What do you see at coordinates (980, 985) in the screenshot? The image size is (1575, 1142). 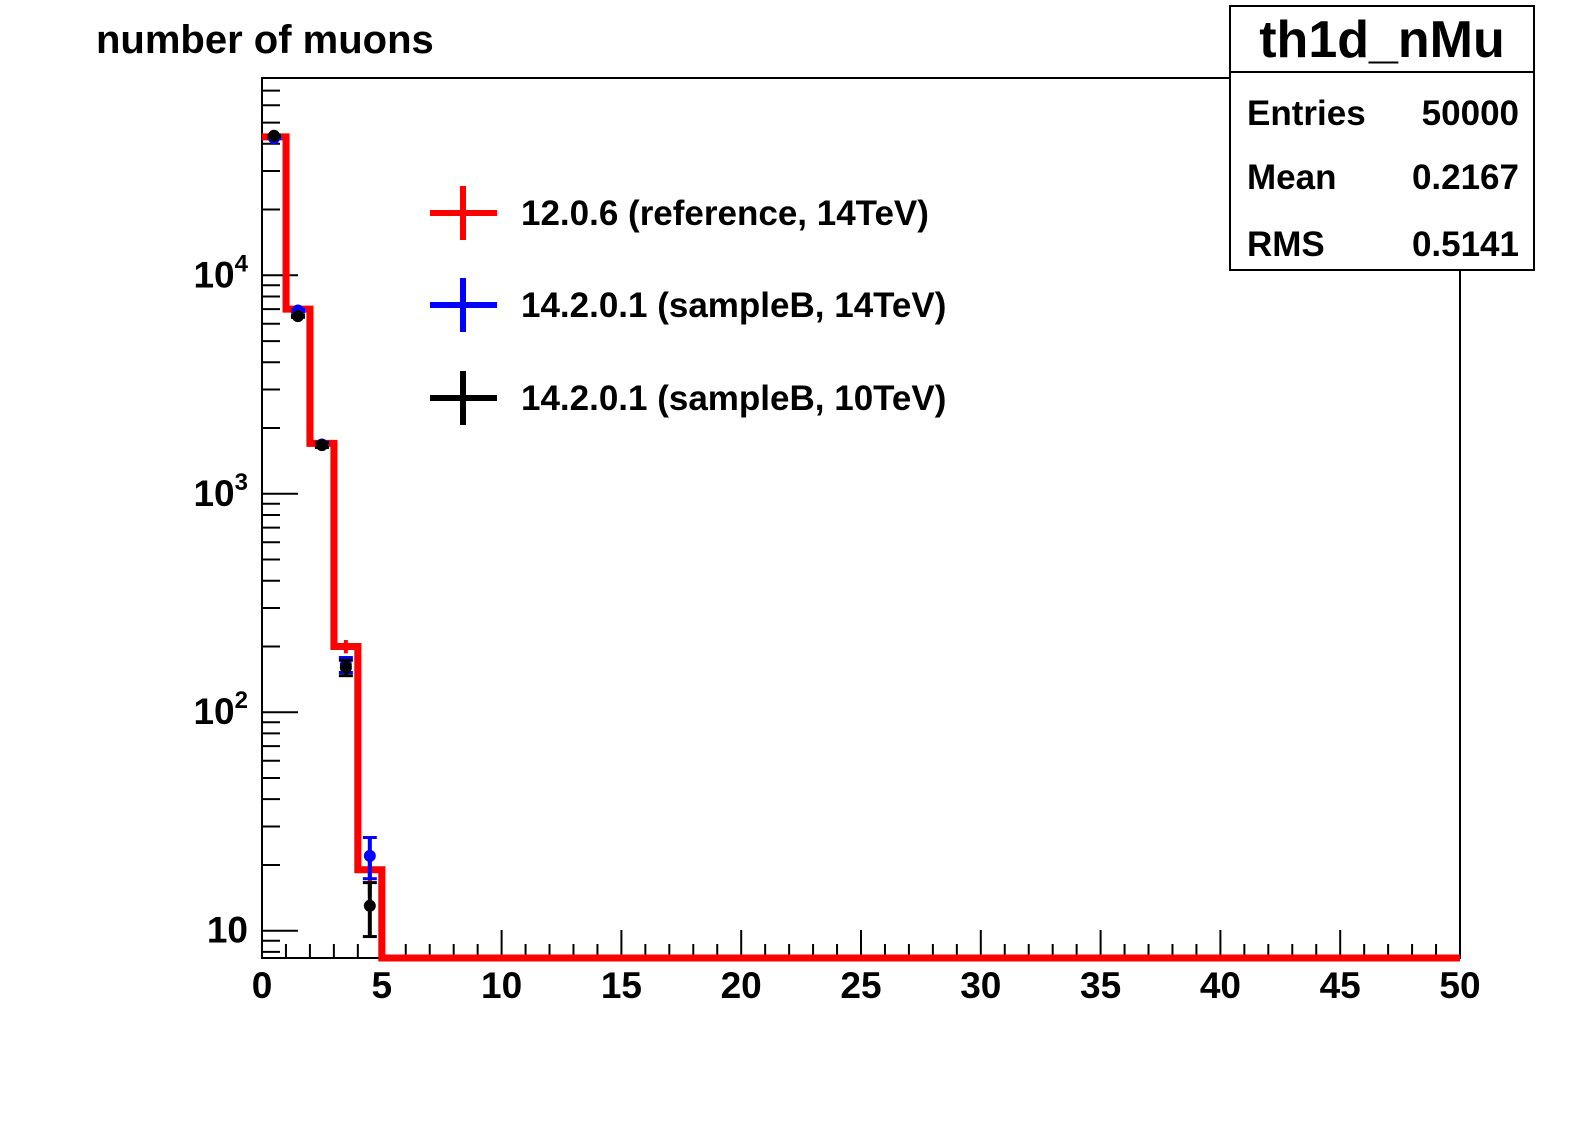 I see `x-tick-label: 30` at bounding box center [980, 985].